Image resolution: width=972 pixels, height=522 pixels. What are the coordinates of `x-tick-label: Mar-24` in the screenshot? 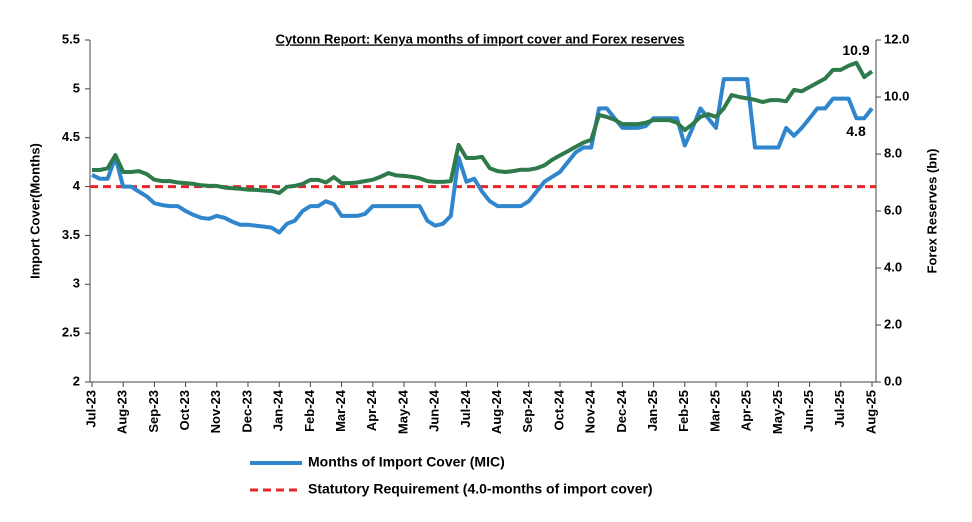 It's located at (340, 410).